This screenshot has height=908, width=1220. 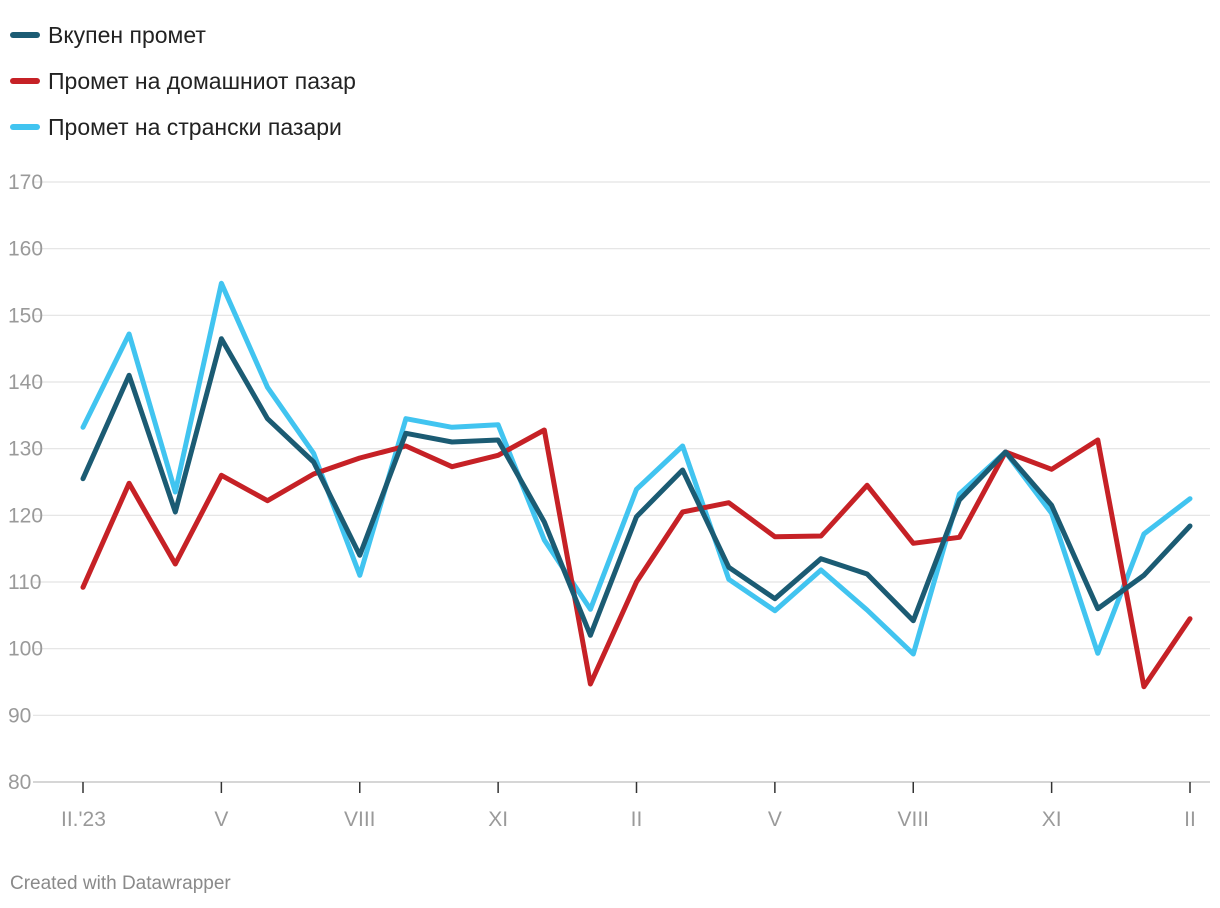 What do you see at coordinates (120, 883) in the screenshot?
I see `footer-credit: Created with Datawrapper` at bounding box center [120, 883].